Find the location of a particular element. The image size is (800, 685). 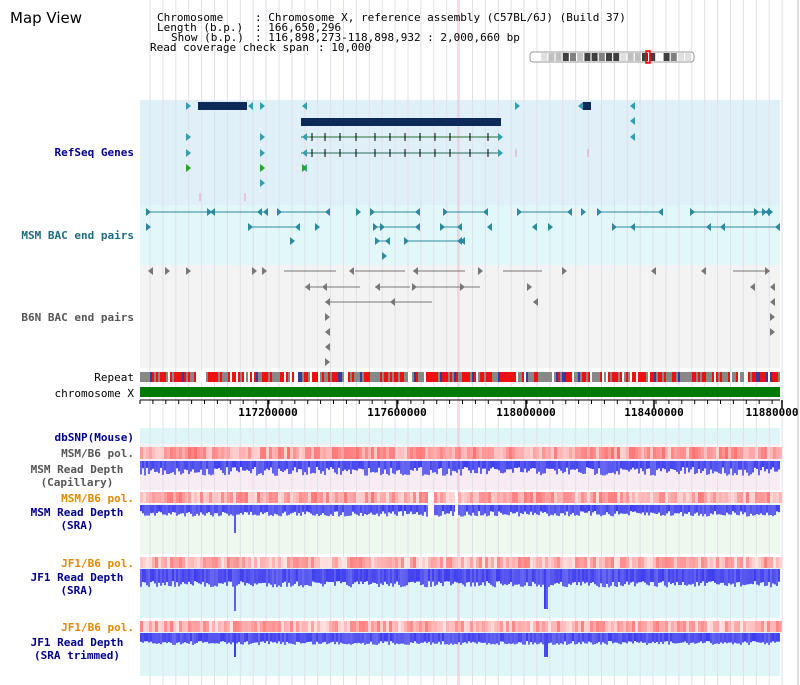

track-label-jf1-b6-pol: JF1/B6 pol. is located at coordinates (97, 563).